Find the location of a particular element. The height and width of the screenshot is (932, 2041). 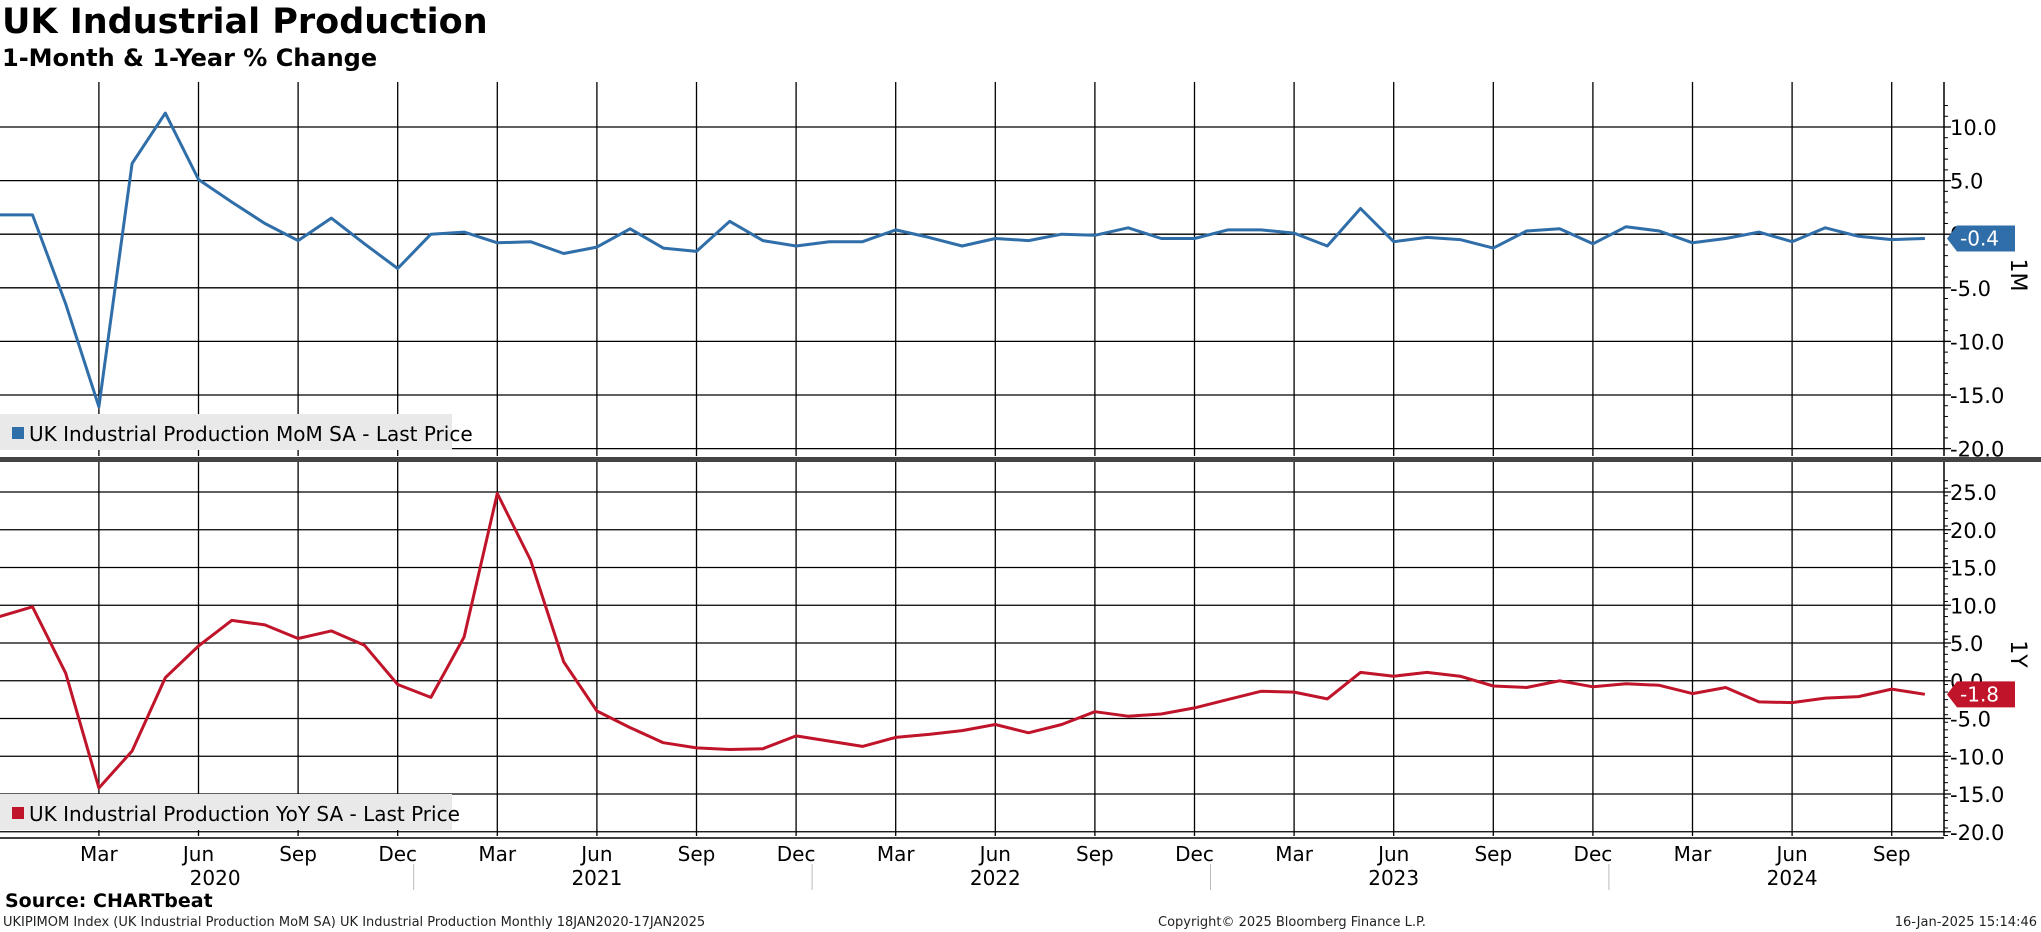

y-tick-label: 15.0 is located at coordinates (1973, 569).